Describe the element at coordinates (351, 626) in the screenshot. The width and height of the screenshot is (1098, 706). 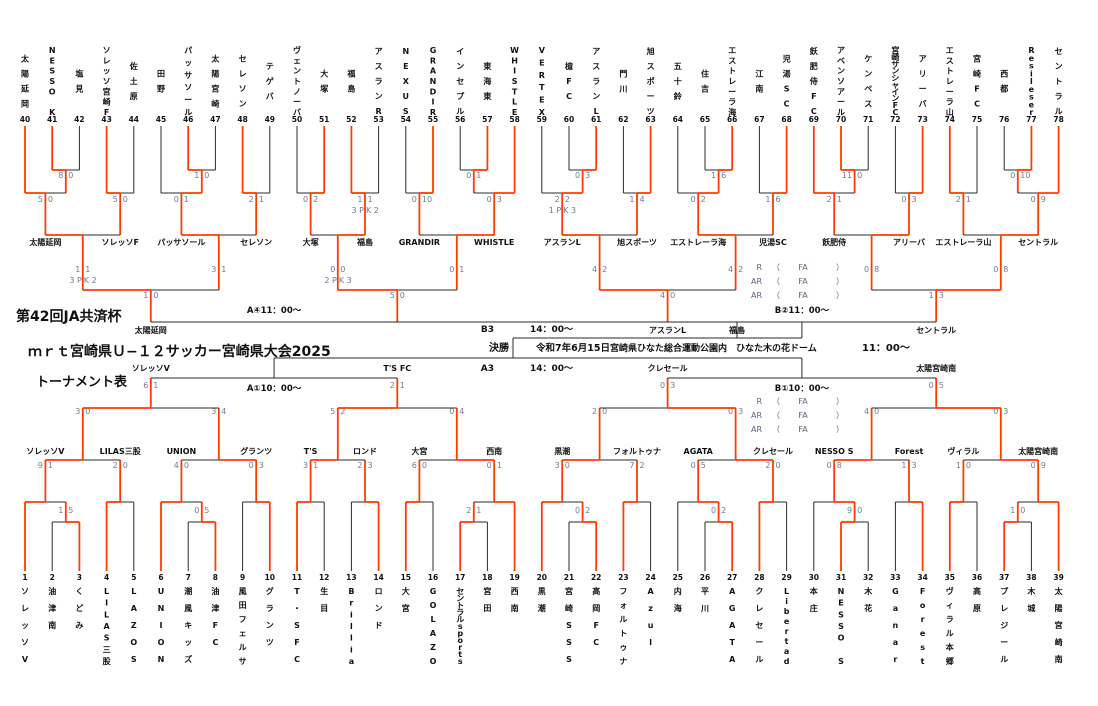
I see `team-name: l` at that location.